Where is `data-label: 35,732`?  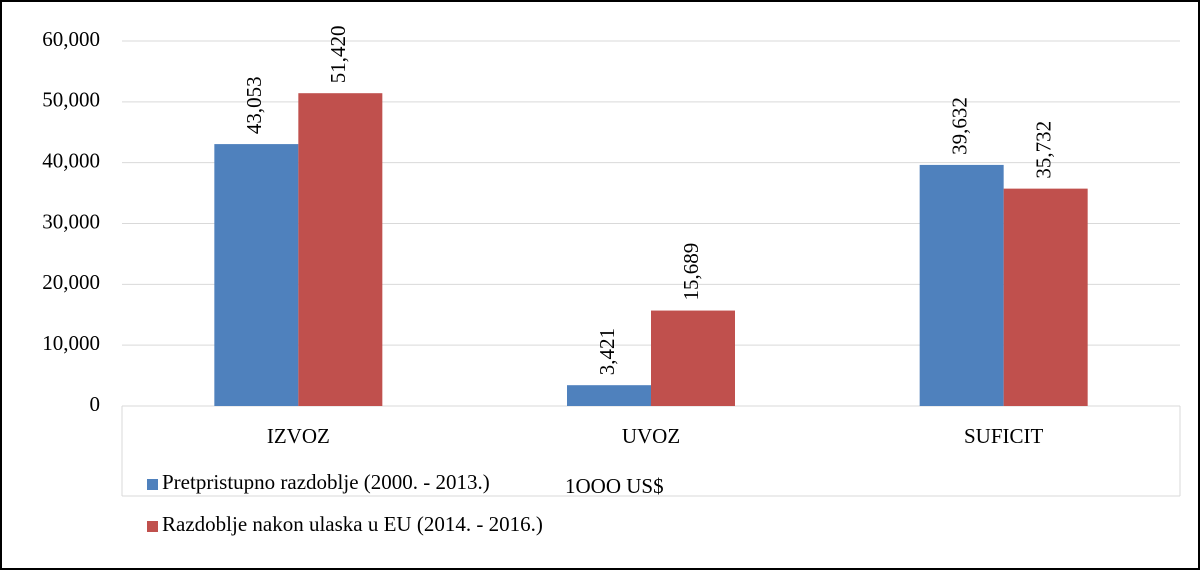
data-label: 35,732 is located at coordinates (1043, 150).